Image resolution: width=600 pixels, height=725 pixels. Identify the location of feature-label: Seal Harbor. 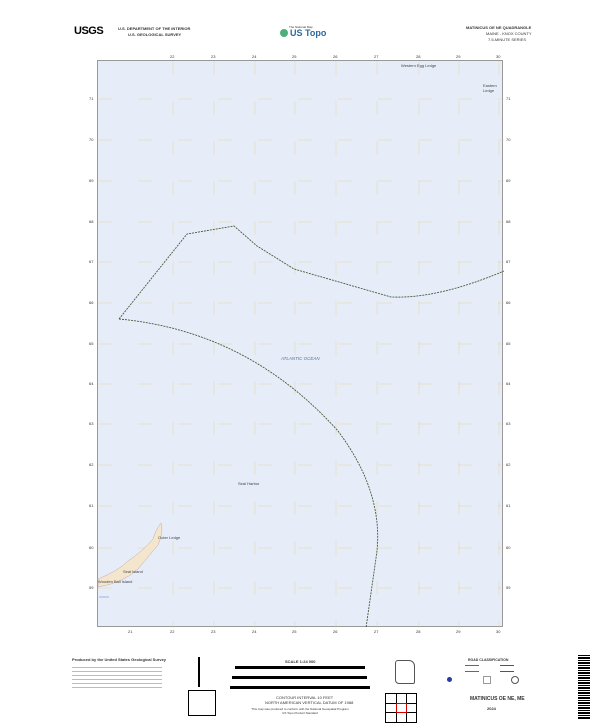
(249, 483).